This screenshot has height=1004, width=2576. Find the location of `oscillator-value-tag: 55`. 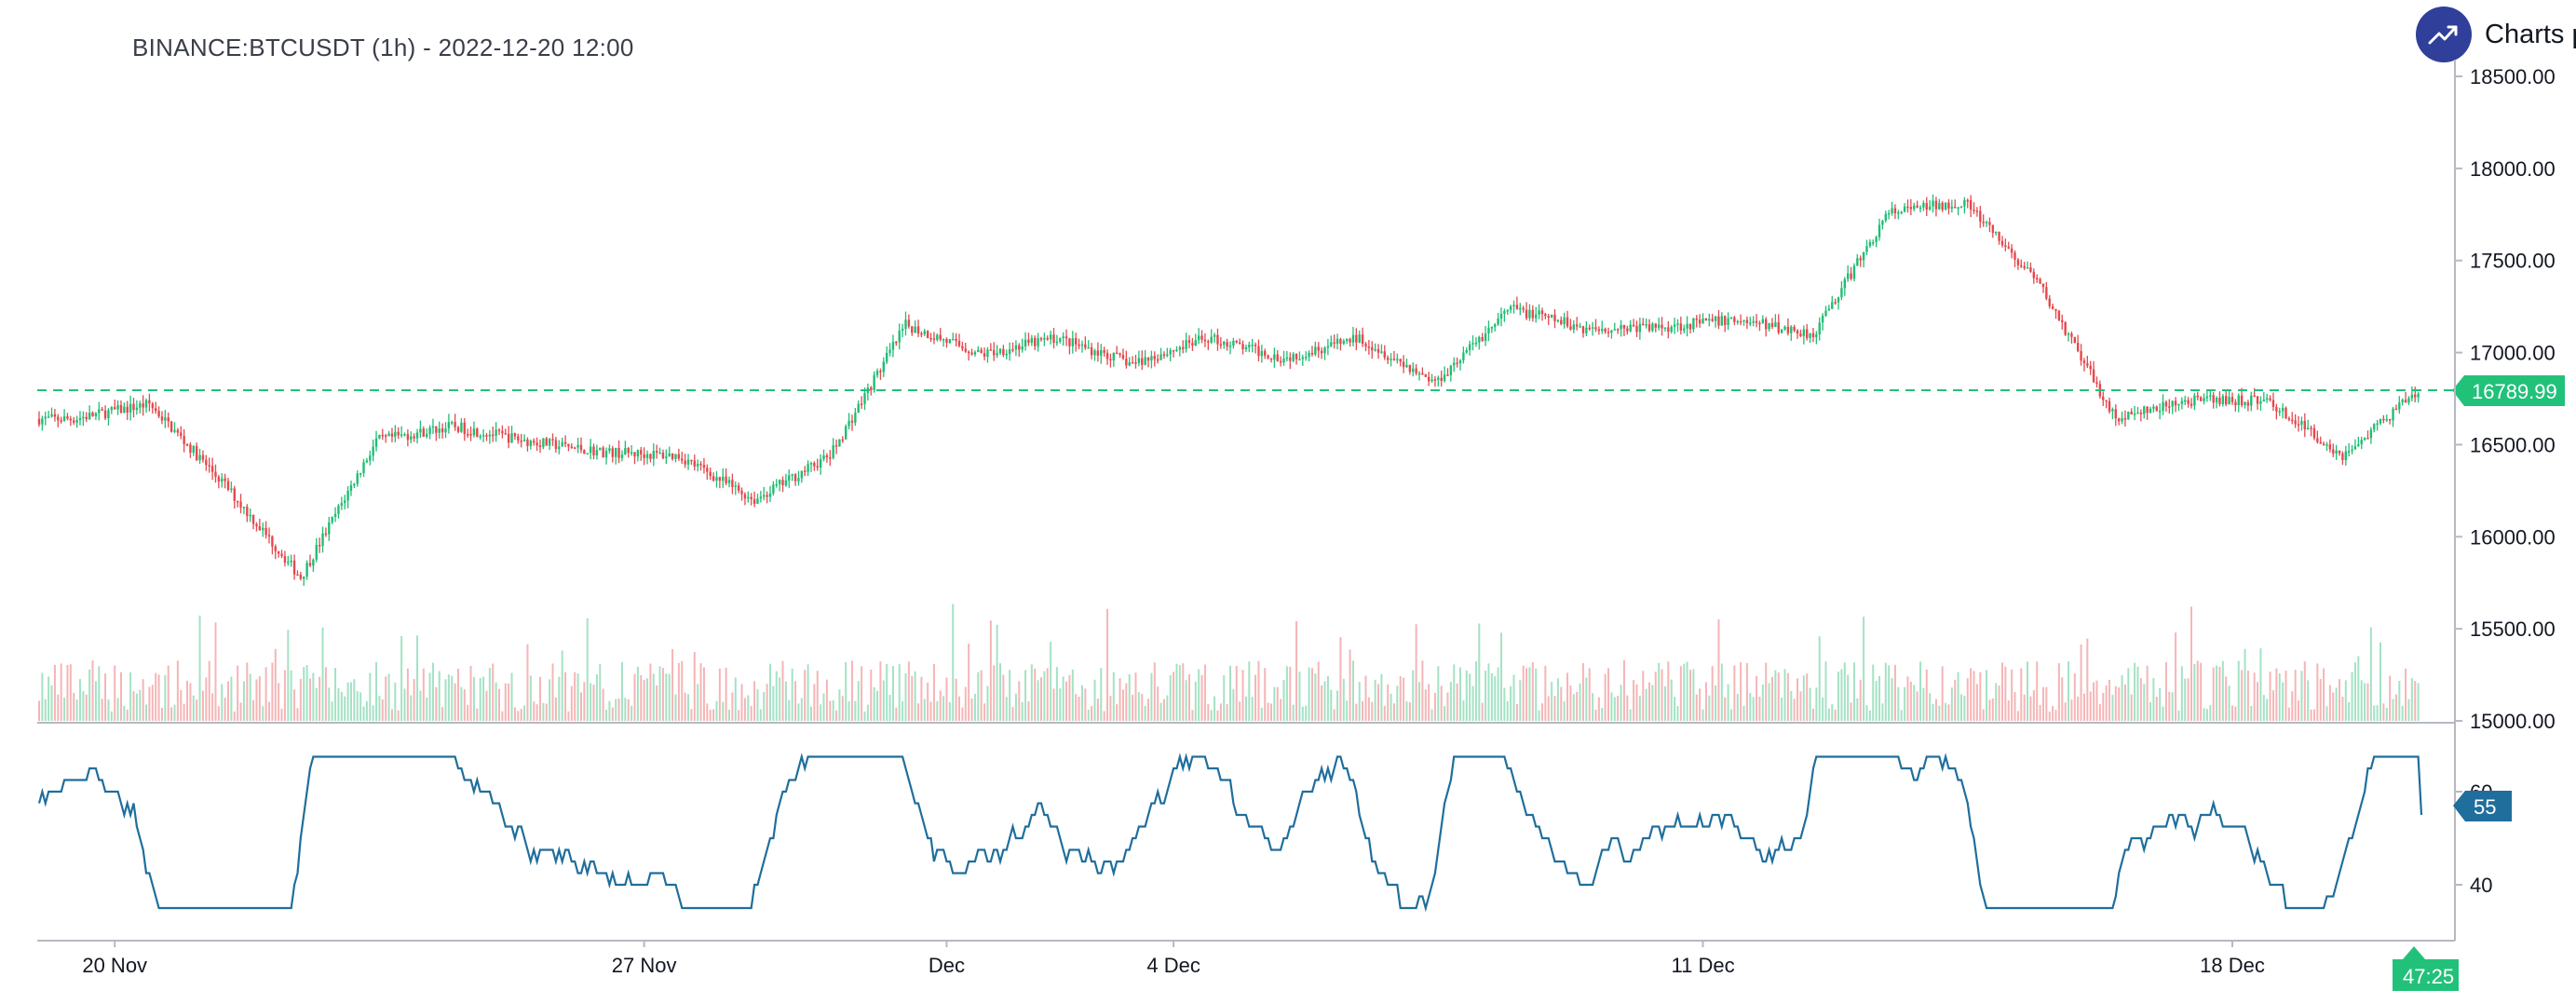

oscillator-value-tag: 55 is located at coordinates (2482, 806).